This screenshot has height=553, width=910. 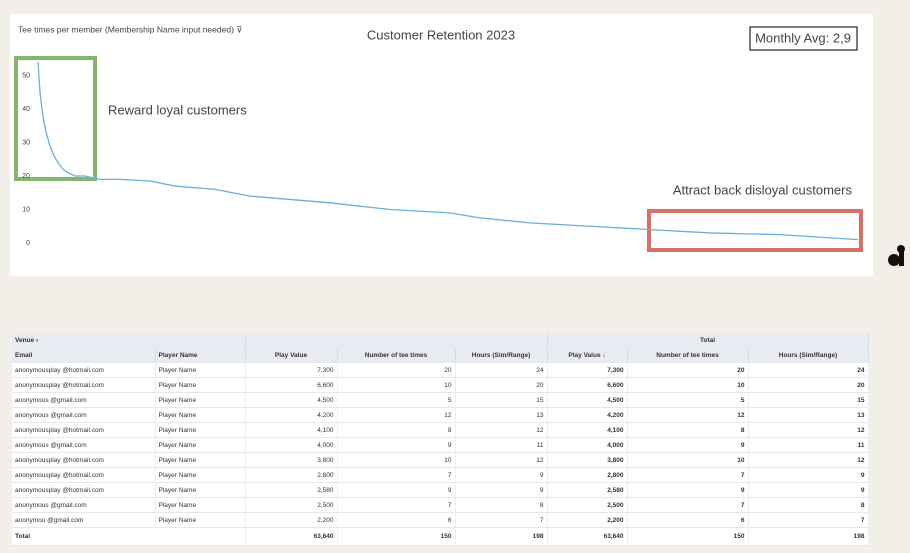 What do you see at coordinates (587, 355) in the screenshot?
I see `column-header: Play Value ↓` at bounding box center [587, 355].